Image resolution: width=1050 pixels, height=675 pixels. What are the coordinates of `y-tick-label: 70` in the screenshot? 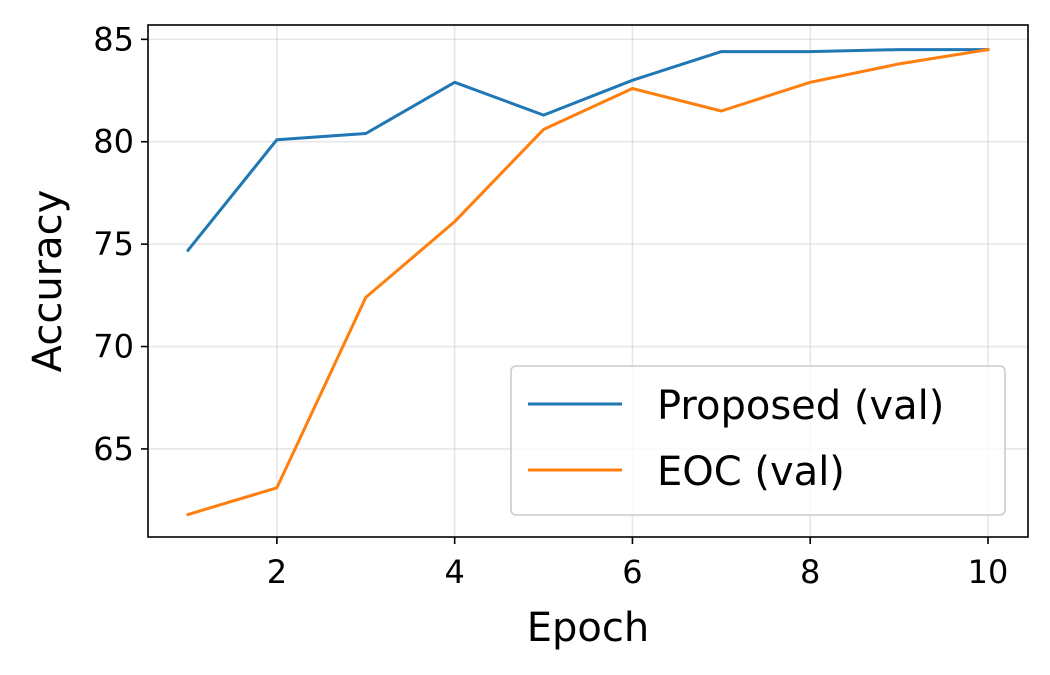 It's located at (113, 347).